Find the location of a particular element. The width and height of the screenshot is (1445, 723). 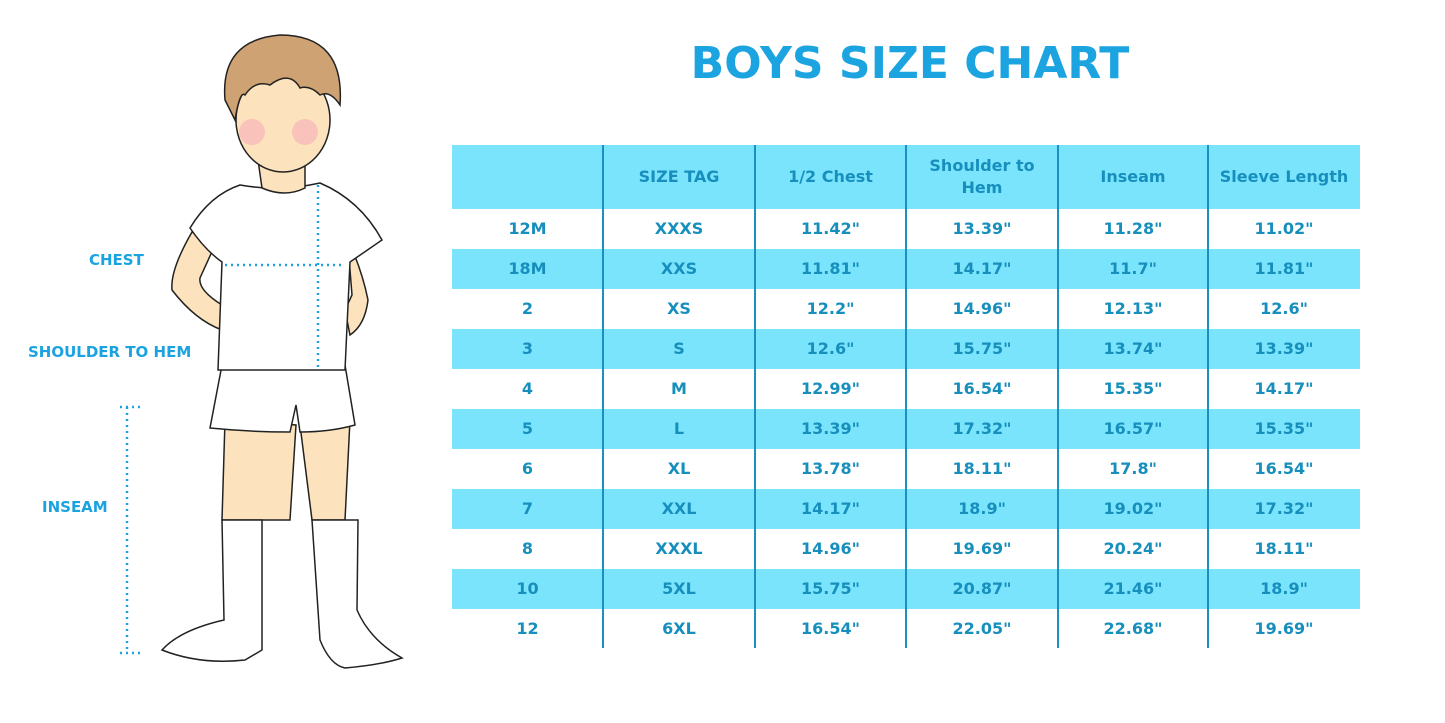

header-cell: Sleeve Length is located at coordinates (1284, 176).